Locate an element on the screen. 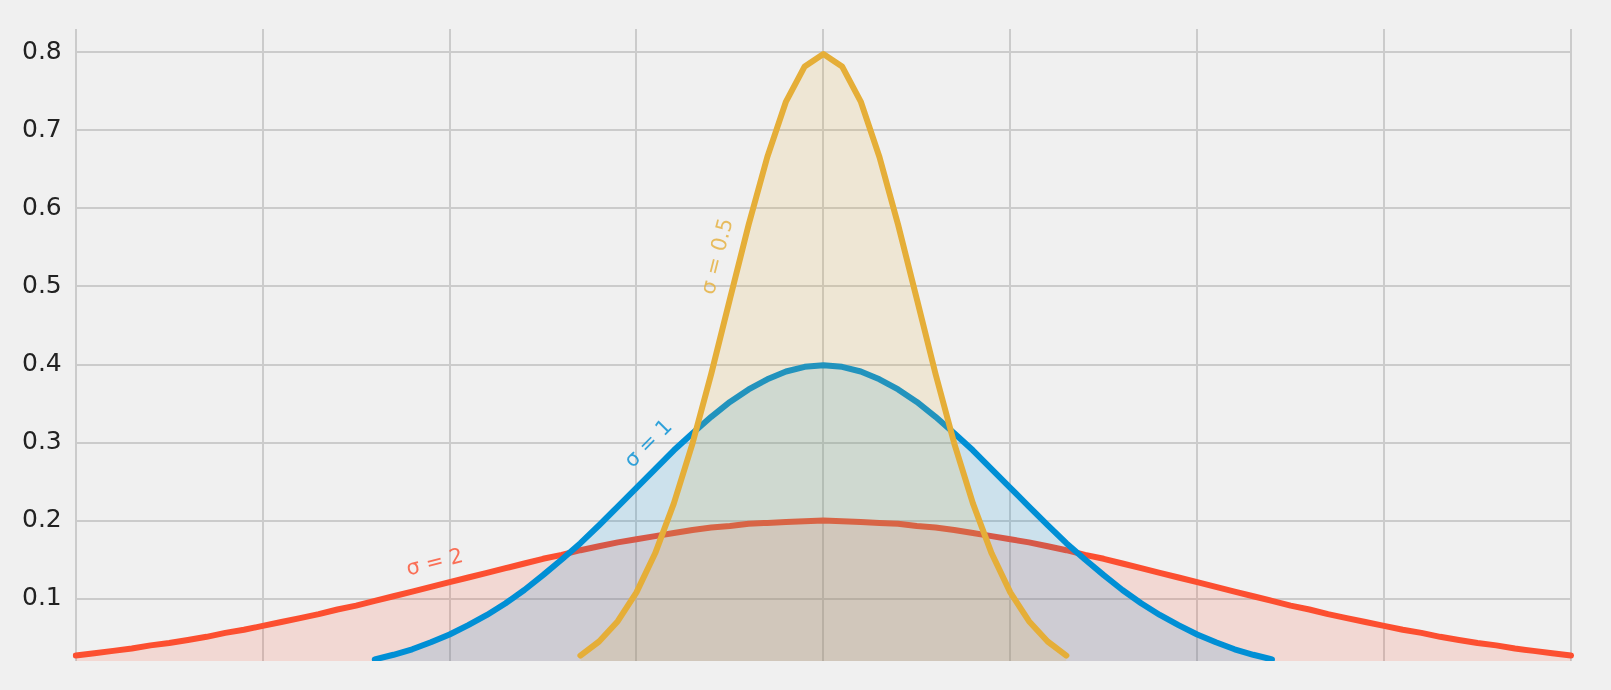  y-tick-label: 0.2 is located at coordinates (41, 519).